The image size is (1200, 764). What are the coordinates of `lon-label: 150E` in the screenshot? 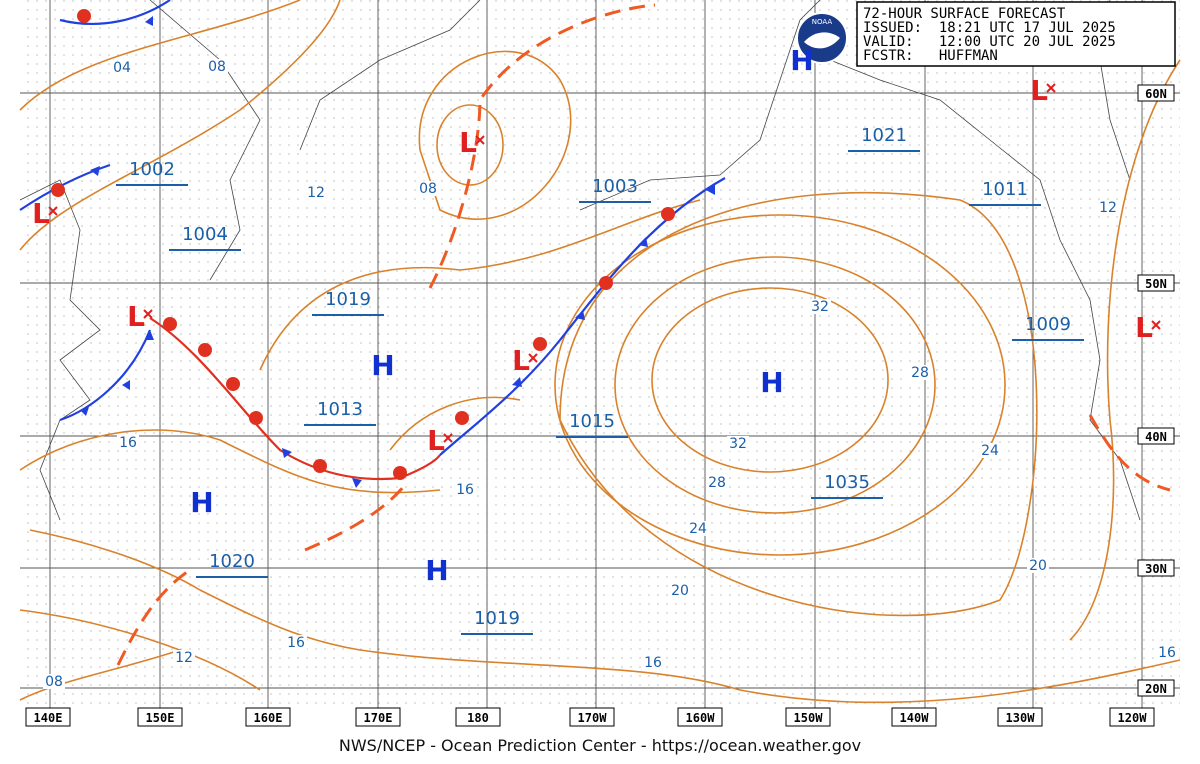 It's located at (160, 718).